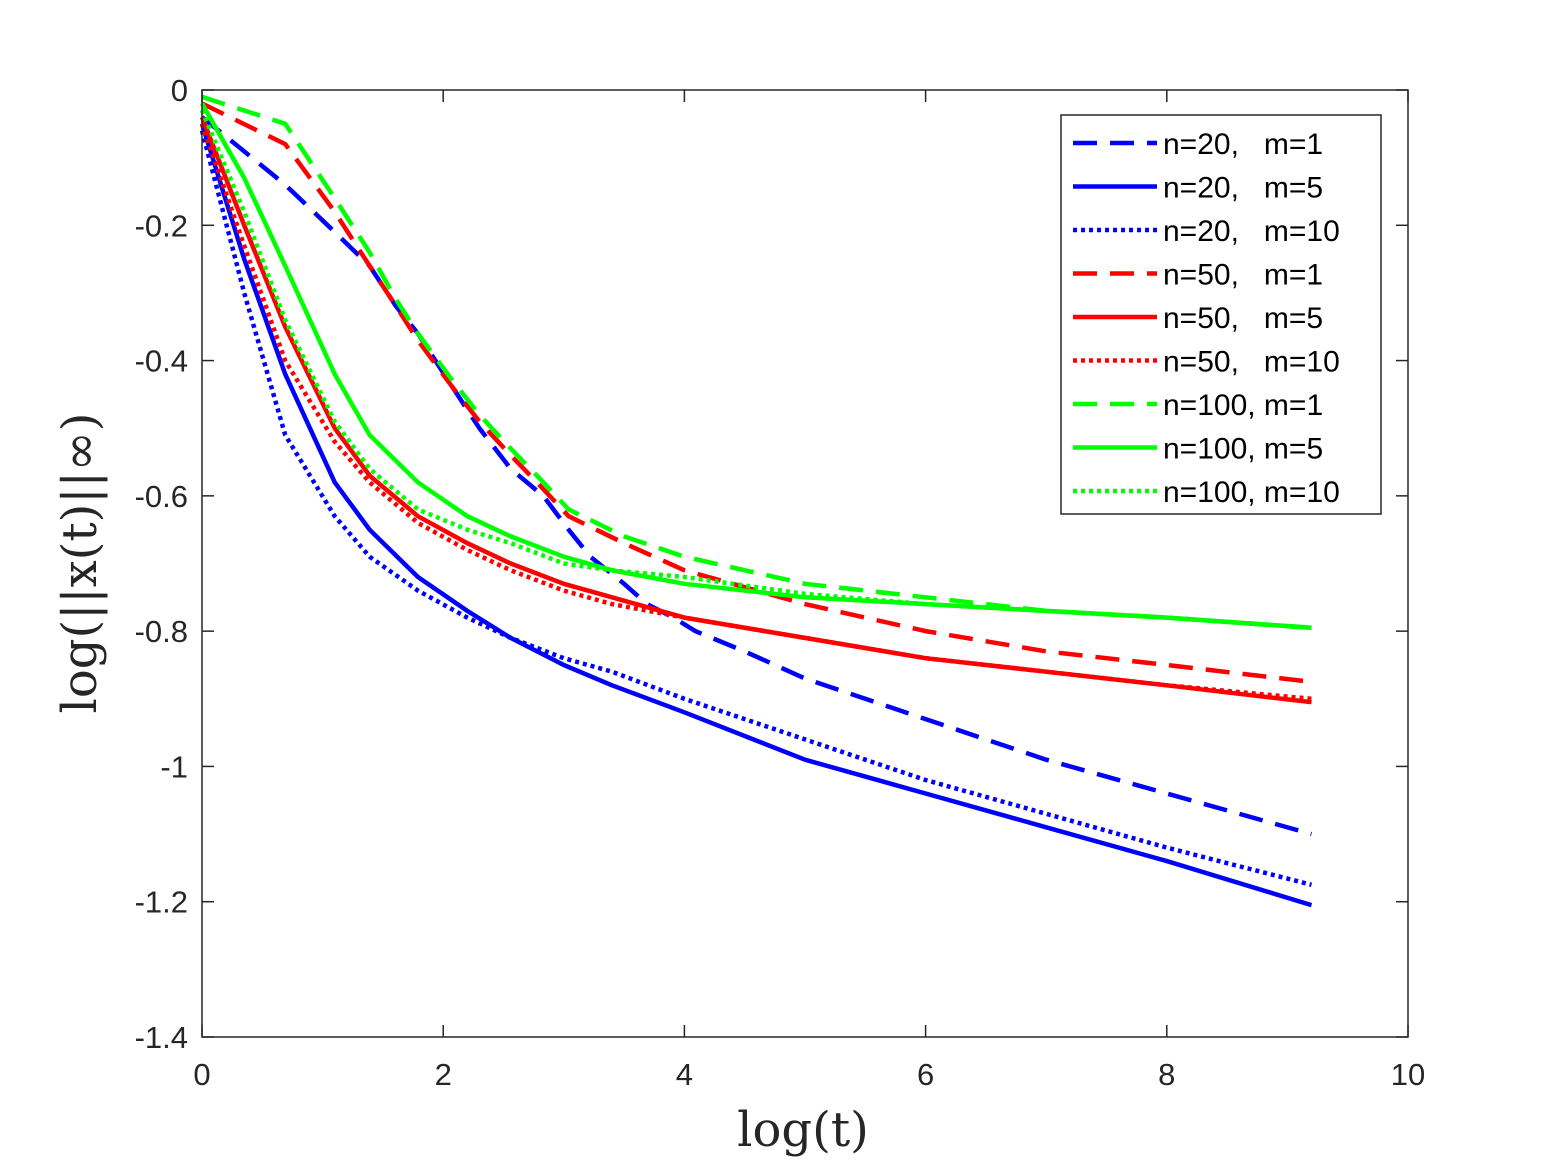 This screenshot has height=1167, width=1556. What do you see at coordinates (174, 766) in the screenshot?
I see `y-tick-label: -1` at bounding box center [174, 766].